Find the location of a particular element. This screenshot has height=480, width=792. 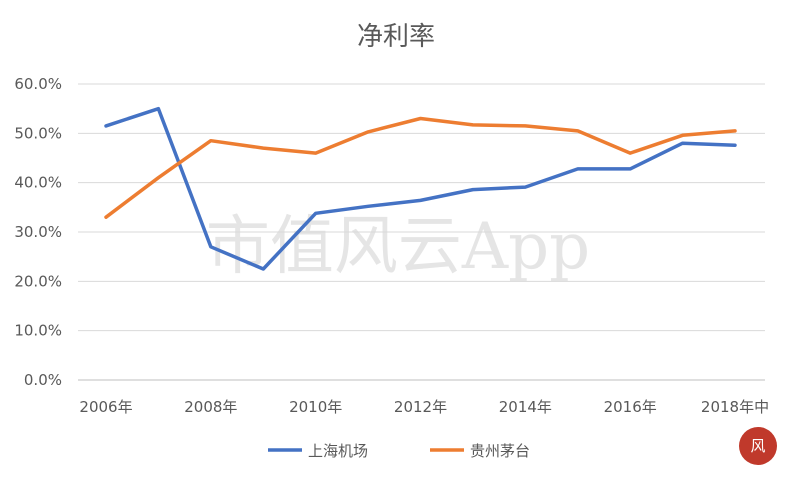

y-tick-label: 50.0% is located at coordinates (38, 133).